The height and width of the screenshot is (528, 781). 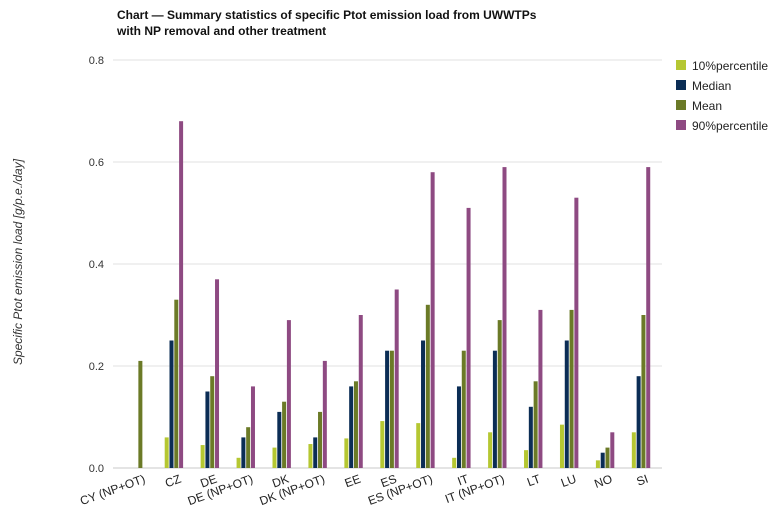 I want to click on x-tick-label: LU, so click(x=568, y=481).